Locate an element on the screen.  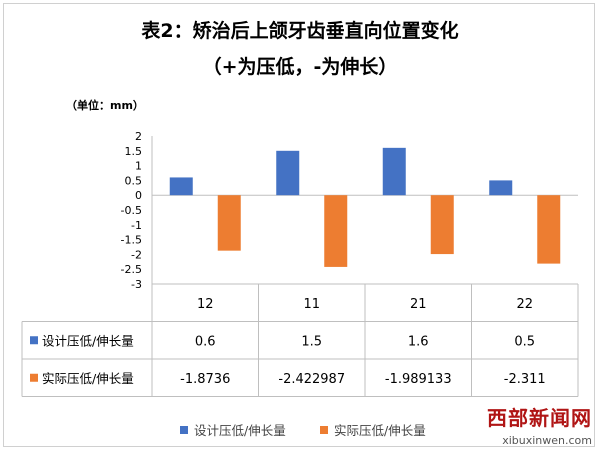
watermark-url: xibuxinwen.com is located at coordinates (547, 440).